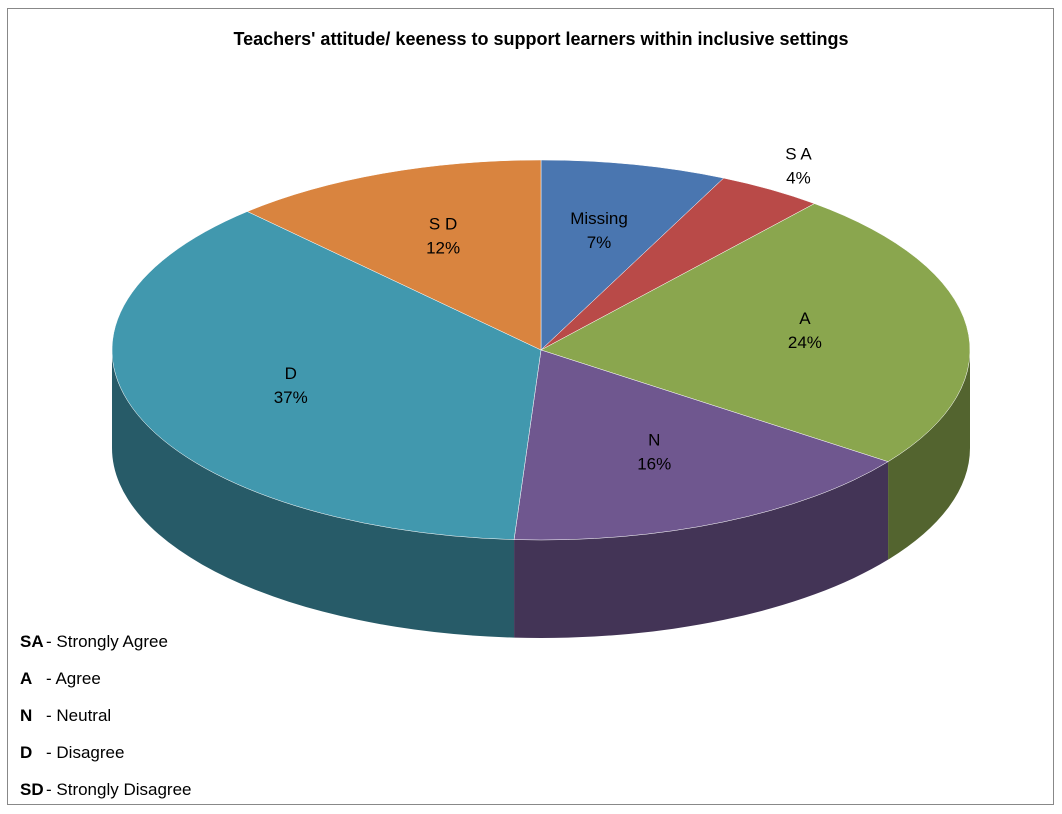 This screenshot has width=1062, height=814. Describe the element at coordinates (119, 789) in the screenshot. I see `note-text: - Strongly Disagree` at that location.